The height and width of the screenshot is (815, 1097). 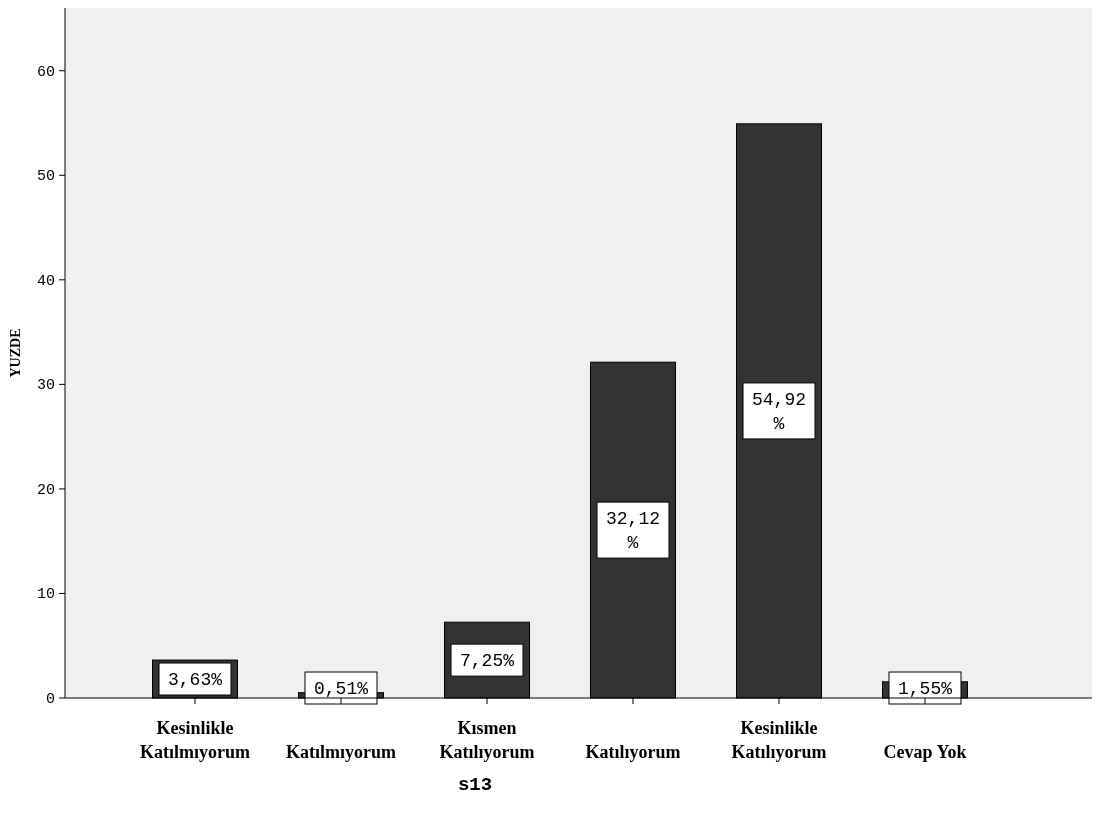 I want to click on y-tick-label: 0, so click(x=50, y=699).